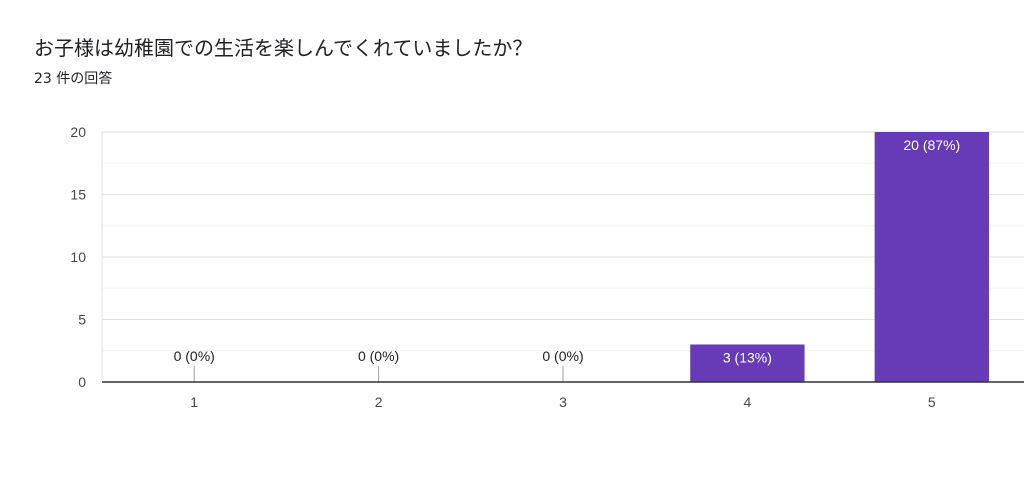  I want to click on chart-title: お子様は幼稚園での生活を楽しんでくれていましたか？, so click(283, 48).